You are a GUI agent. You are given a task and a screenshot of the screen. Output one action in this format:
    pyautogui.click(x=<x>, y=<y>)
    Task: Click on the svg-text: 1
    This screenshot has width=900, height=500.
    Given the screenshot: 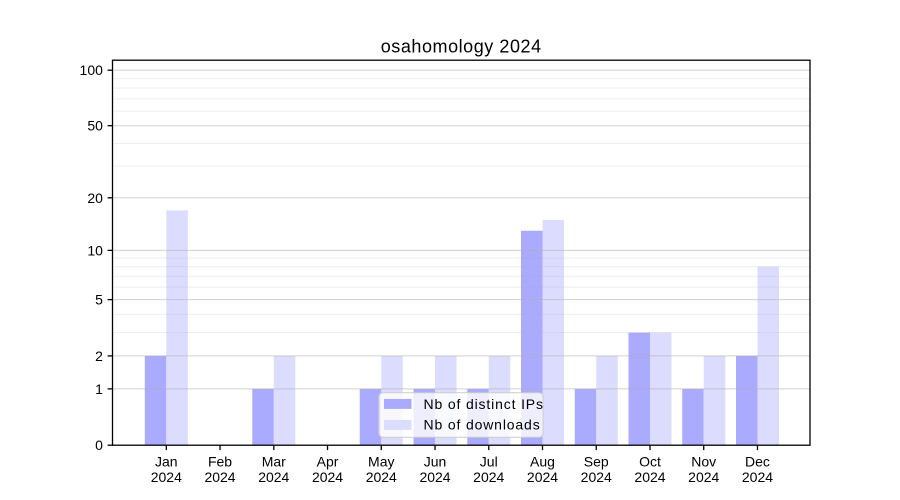 What is the action you would take?
    pyautogui.click(x=99, y=389)
    